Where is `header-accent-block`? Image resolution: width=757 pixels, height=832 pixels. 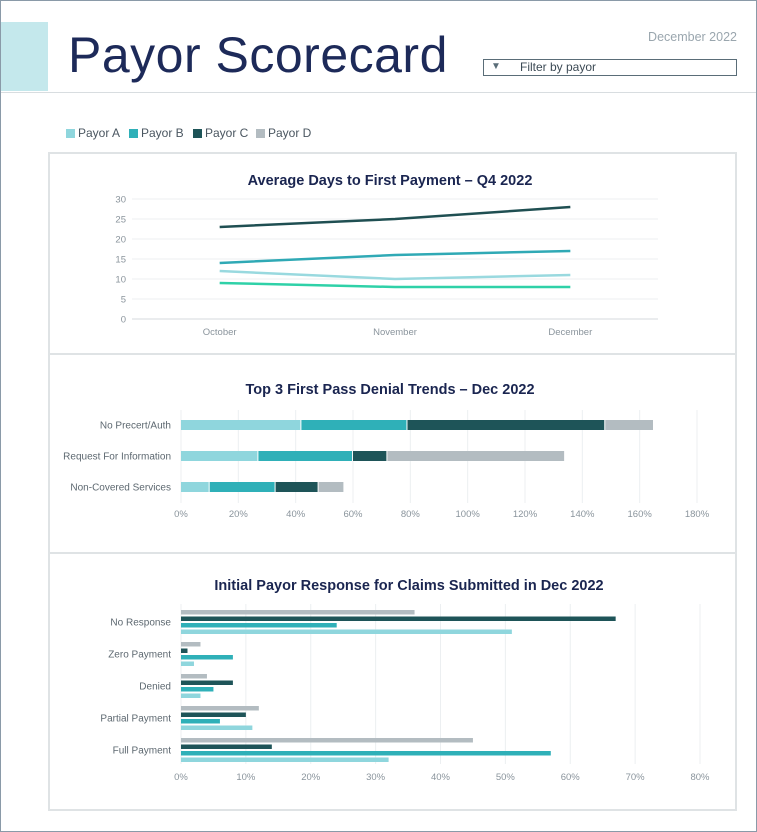 header-accent-block is located at coordinates (24, 56).